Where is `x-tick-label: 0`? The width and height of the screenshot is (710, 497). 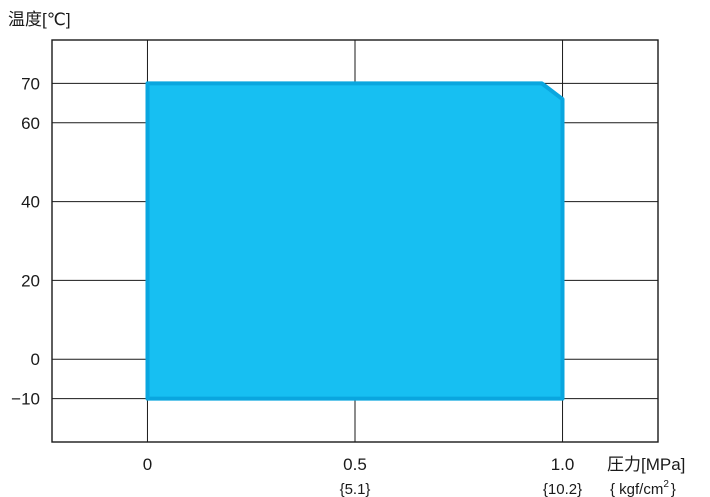 x-tick-label: 0 is located at coordinates (147, 464).